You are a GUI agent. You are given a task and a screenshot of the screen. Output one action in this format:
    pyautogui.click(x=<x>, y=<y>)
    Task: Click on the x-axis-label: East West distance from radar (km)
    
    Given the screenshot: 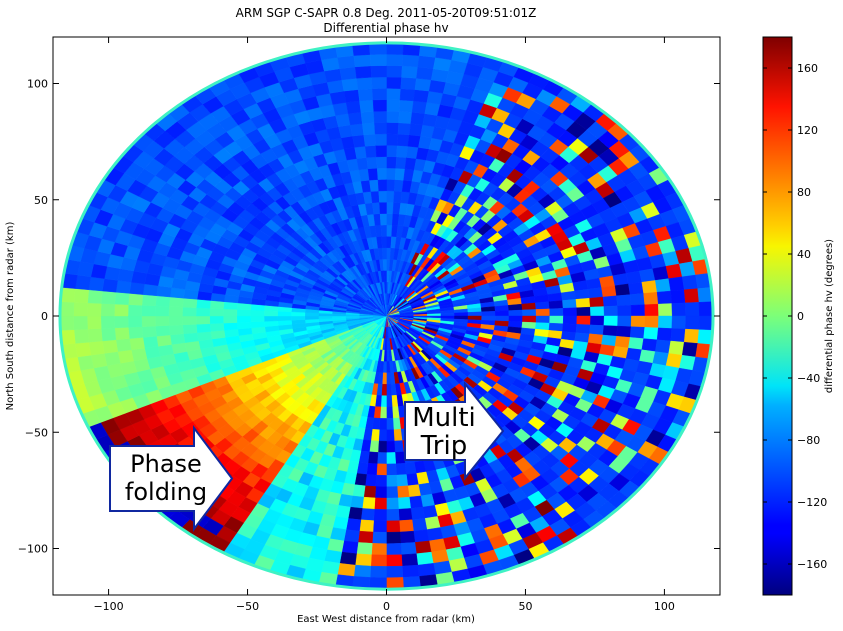 What is the action you would take?
    pyautogui.click(x=386, y=619)
    